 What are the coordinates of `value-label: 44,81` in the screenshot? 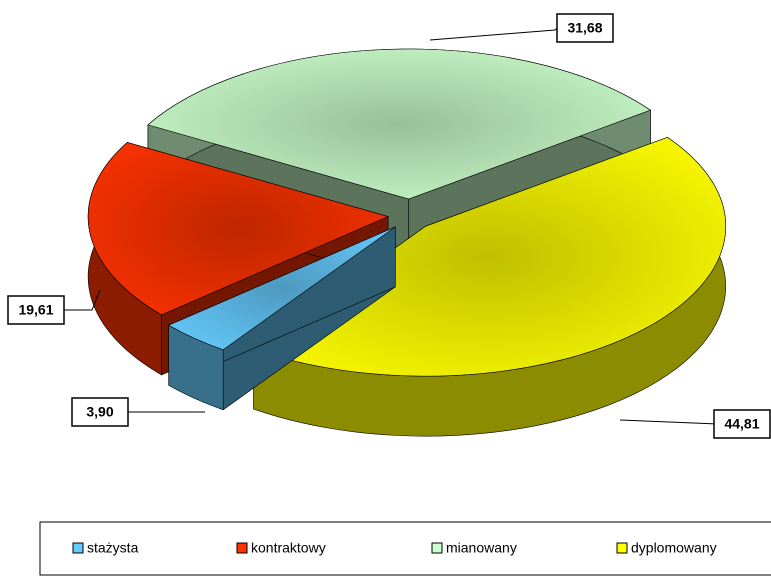 It's located at (741, 424).